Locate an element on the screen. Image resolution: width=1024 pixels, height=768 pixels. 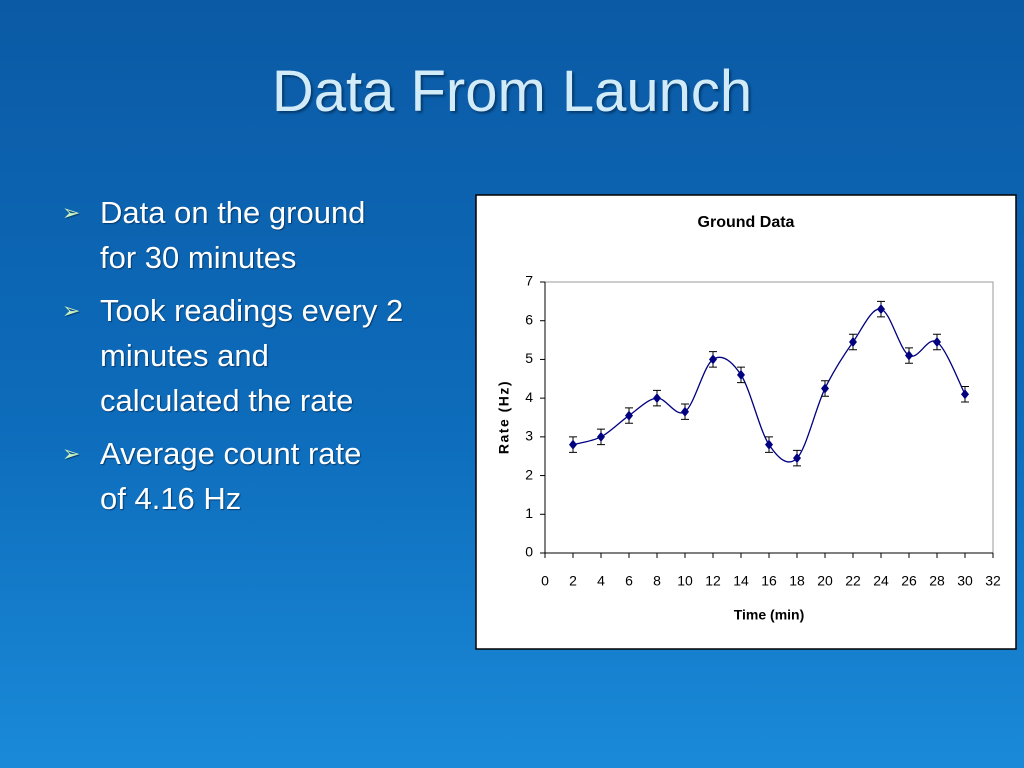
x-tick-label: 10 is located at coordinates (685, 581).